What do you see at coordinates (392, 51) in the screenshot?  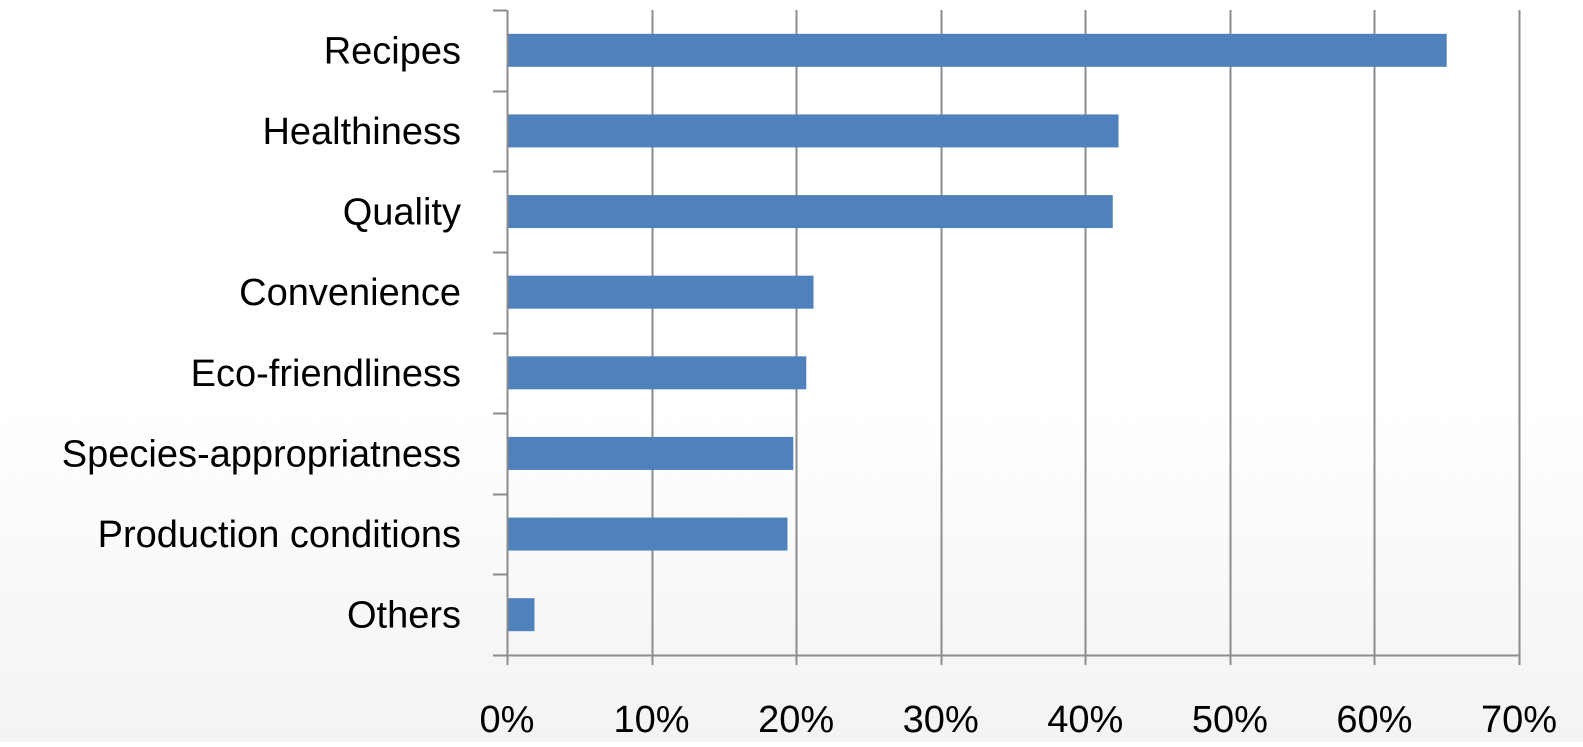 I see `category-label: Recipes` at bounding box center [392, 51].